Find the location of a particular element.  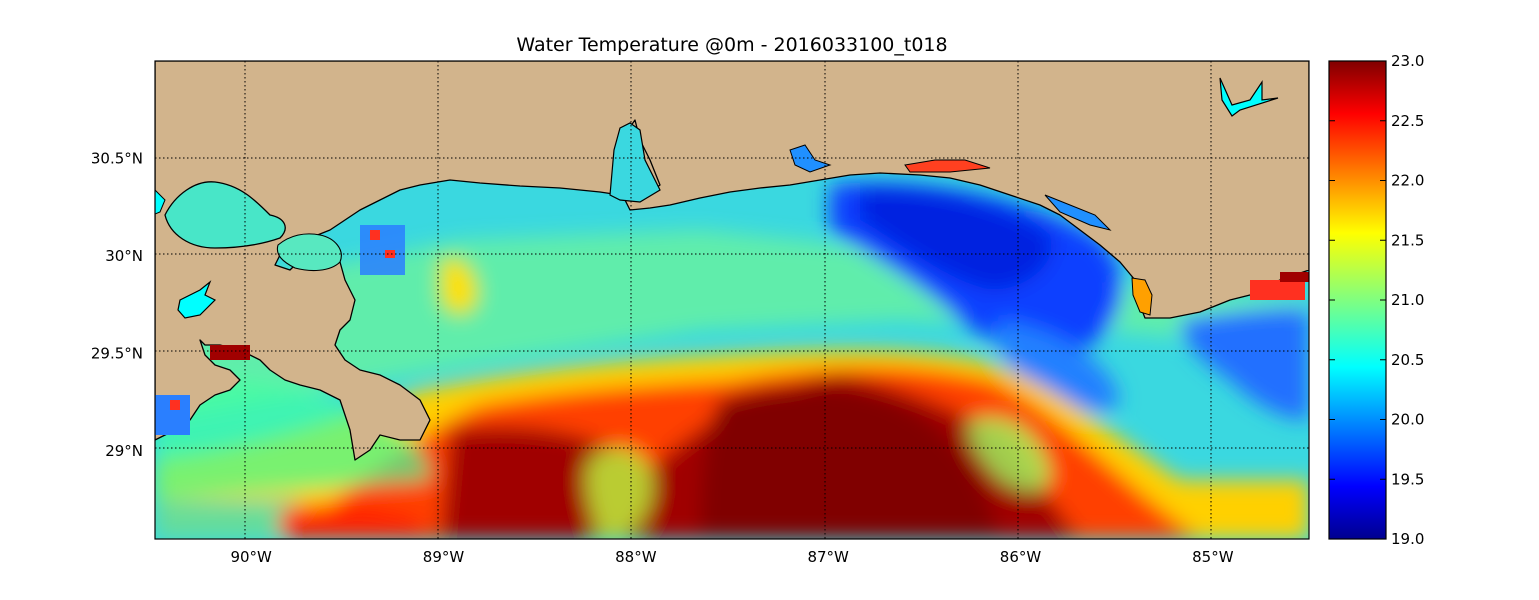

lon-tick-label: 85°W is located at coordinates (1213, 557).